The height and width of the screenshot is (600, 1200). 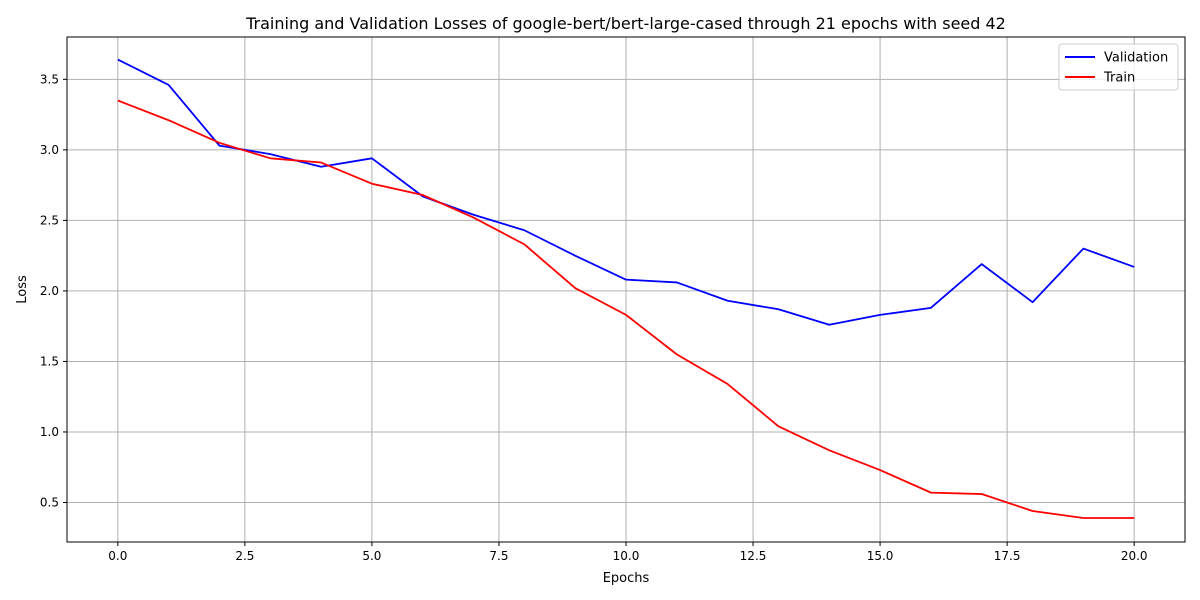 What do you see at coordinates (49, 150) in the screenshot?
I see `y-tick-label: 3.0` at bounding box center [49, 150].